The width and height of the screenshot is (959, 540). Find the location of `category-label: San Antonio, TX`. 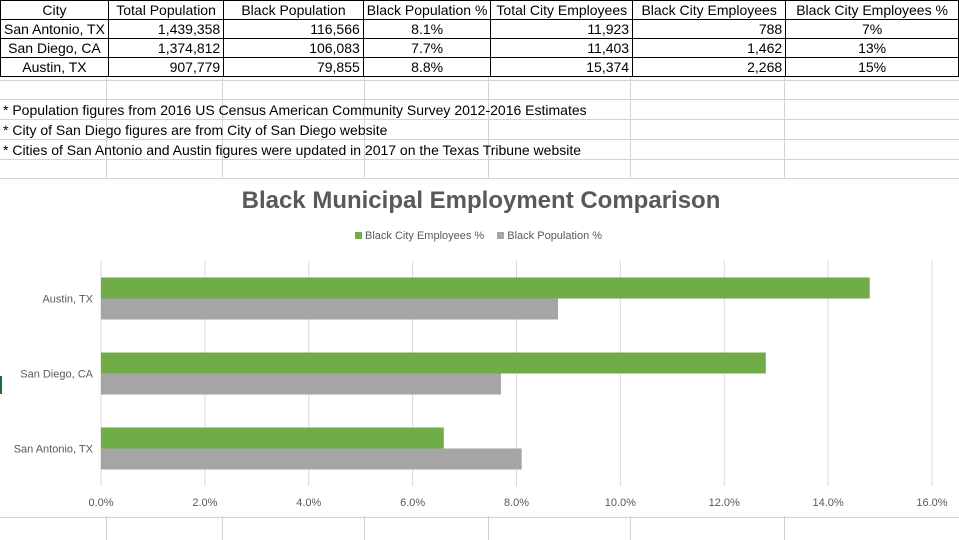

category-label: San Antonio, TX is located at coordinates (54, 450).